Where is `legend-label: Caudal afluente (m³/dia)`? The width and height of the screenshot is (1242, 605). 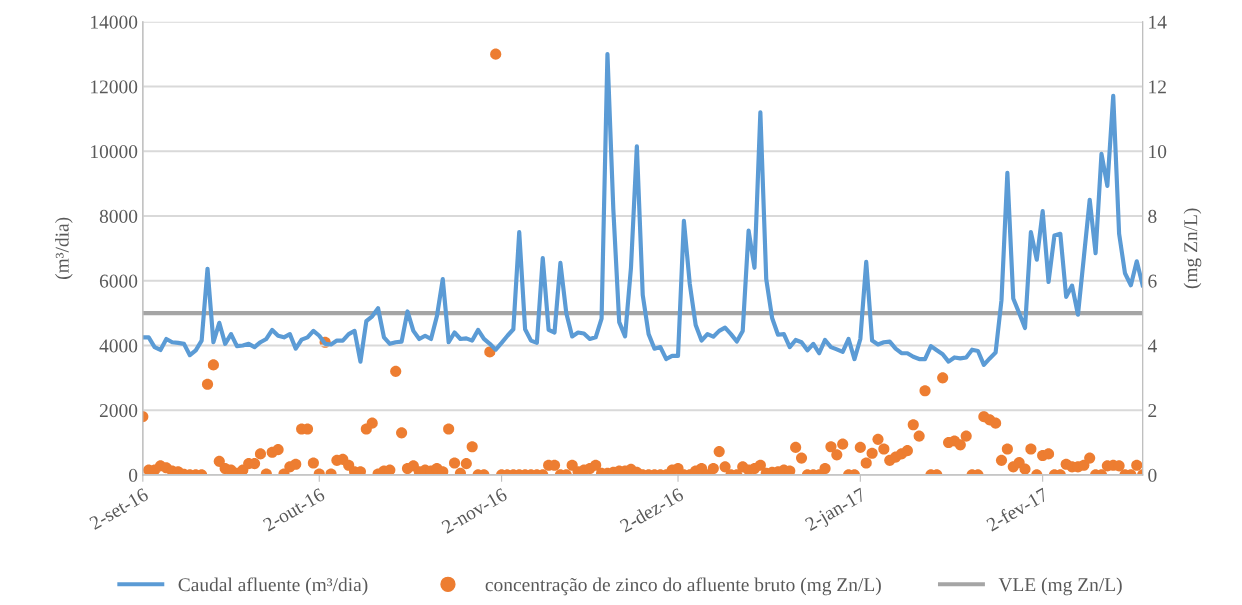
legend-label: Caudal afluente (m³/dia) is located at coordinates (273, 586).